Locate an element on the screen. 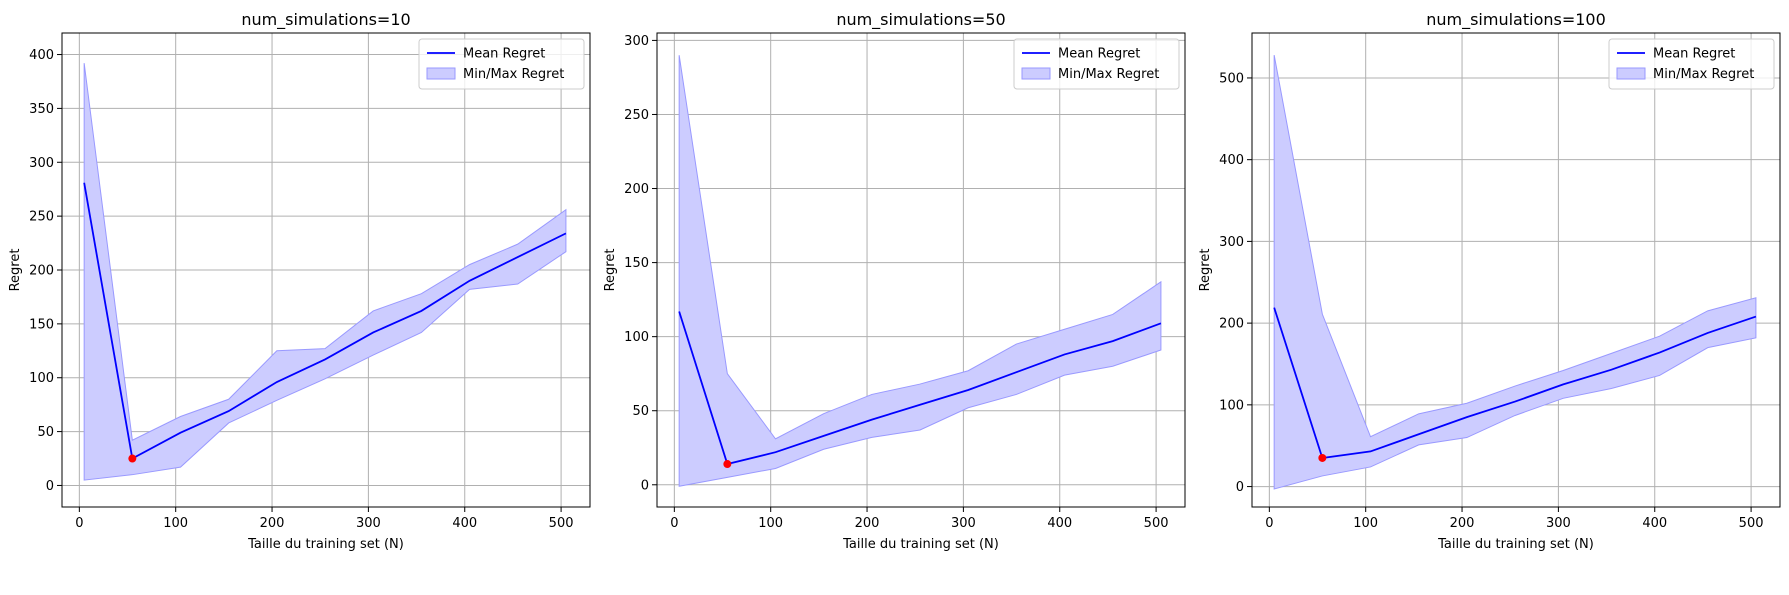 This screenshot has width=1789, height=595. chart-title: num_simulations=10 is located at coordinates (325, 20).